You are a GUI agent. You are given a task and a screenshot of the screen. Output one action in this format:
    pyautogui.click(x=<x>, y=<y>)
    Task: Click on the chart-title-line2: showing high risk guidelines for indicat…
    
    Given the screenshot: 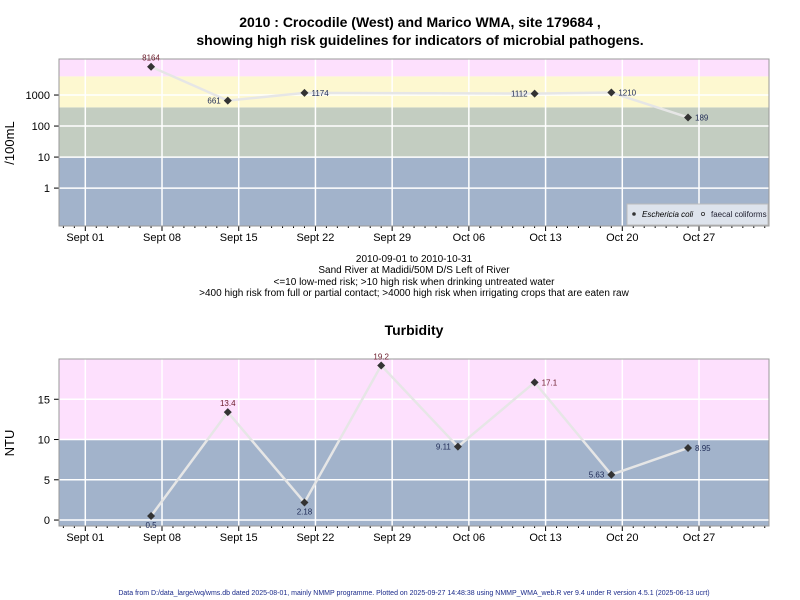 What is the action you would take?
    pyautogui.click(x=419, y=40)
    